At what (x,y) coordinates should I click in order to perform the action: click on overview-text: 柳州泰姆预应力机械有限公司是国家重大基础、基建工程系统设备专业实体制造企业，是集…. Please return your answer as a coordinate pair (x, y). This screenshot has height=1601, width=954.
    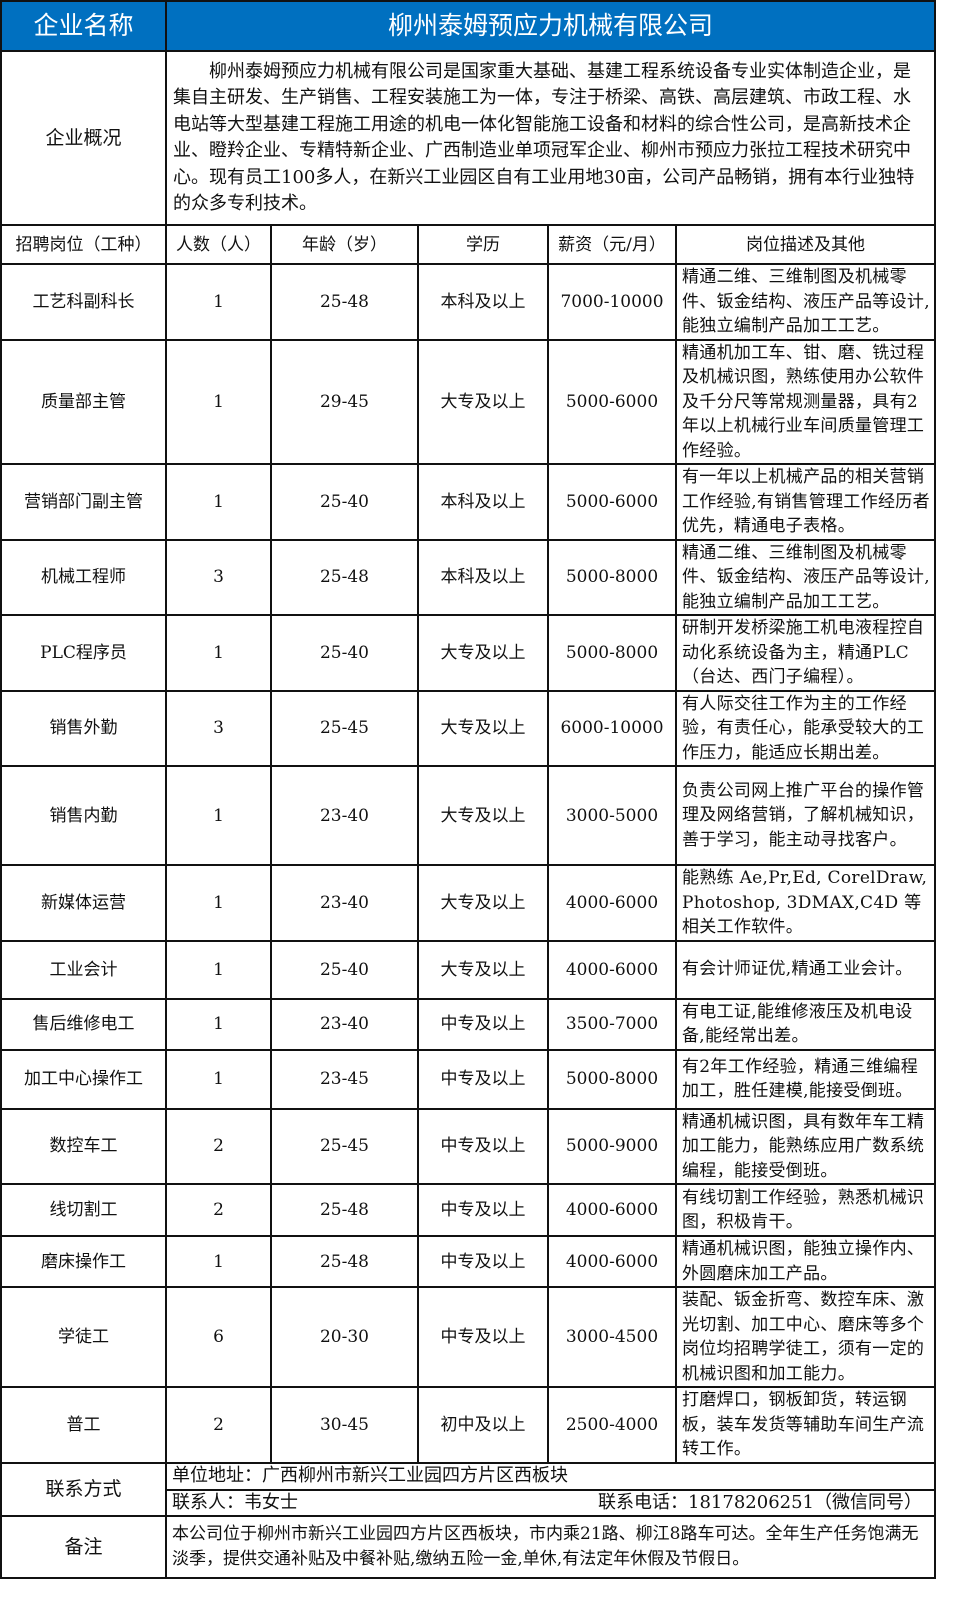
    Looking at the image, I should click on (550, 138).